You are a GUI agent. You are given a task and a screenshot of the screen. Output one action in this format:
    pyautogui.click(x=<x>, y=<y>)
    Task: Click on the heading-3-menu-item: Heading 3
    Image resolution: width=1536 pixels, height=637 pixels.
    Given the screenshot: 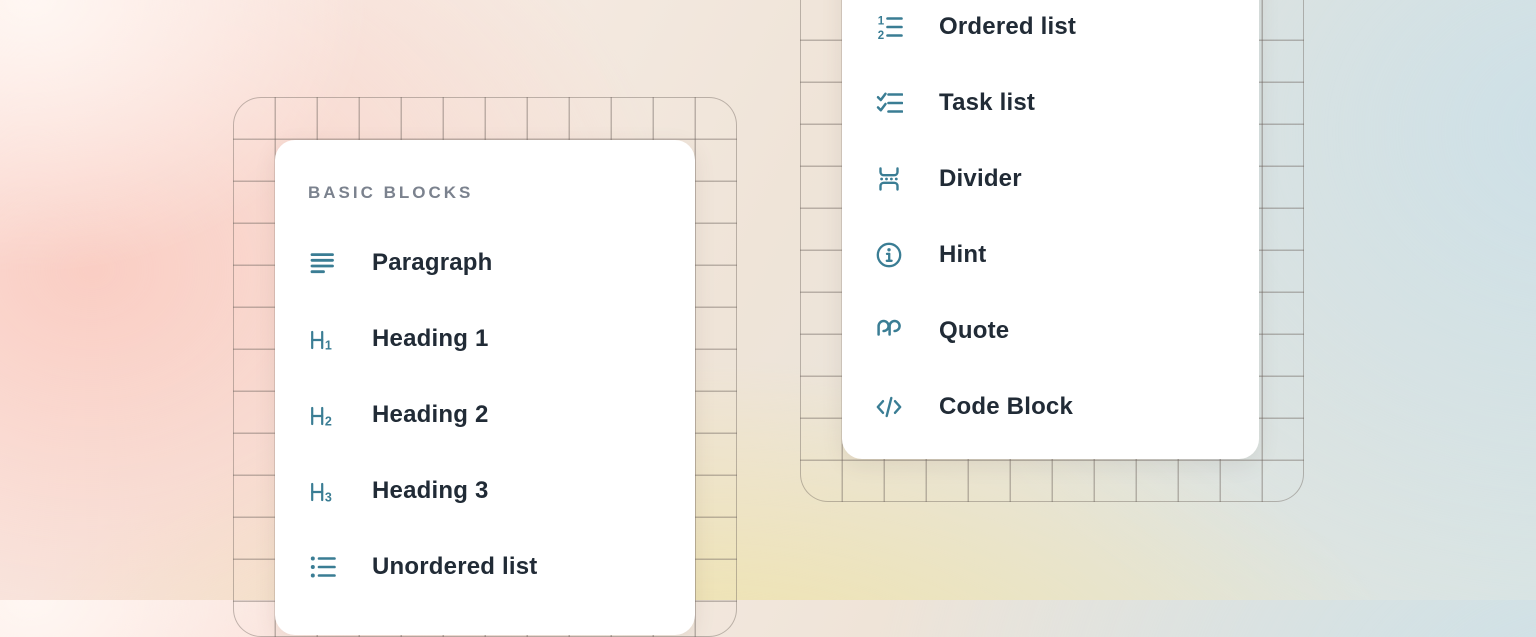 What is the action you would take?
    pyautogui.click(x=491, y=491)
    